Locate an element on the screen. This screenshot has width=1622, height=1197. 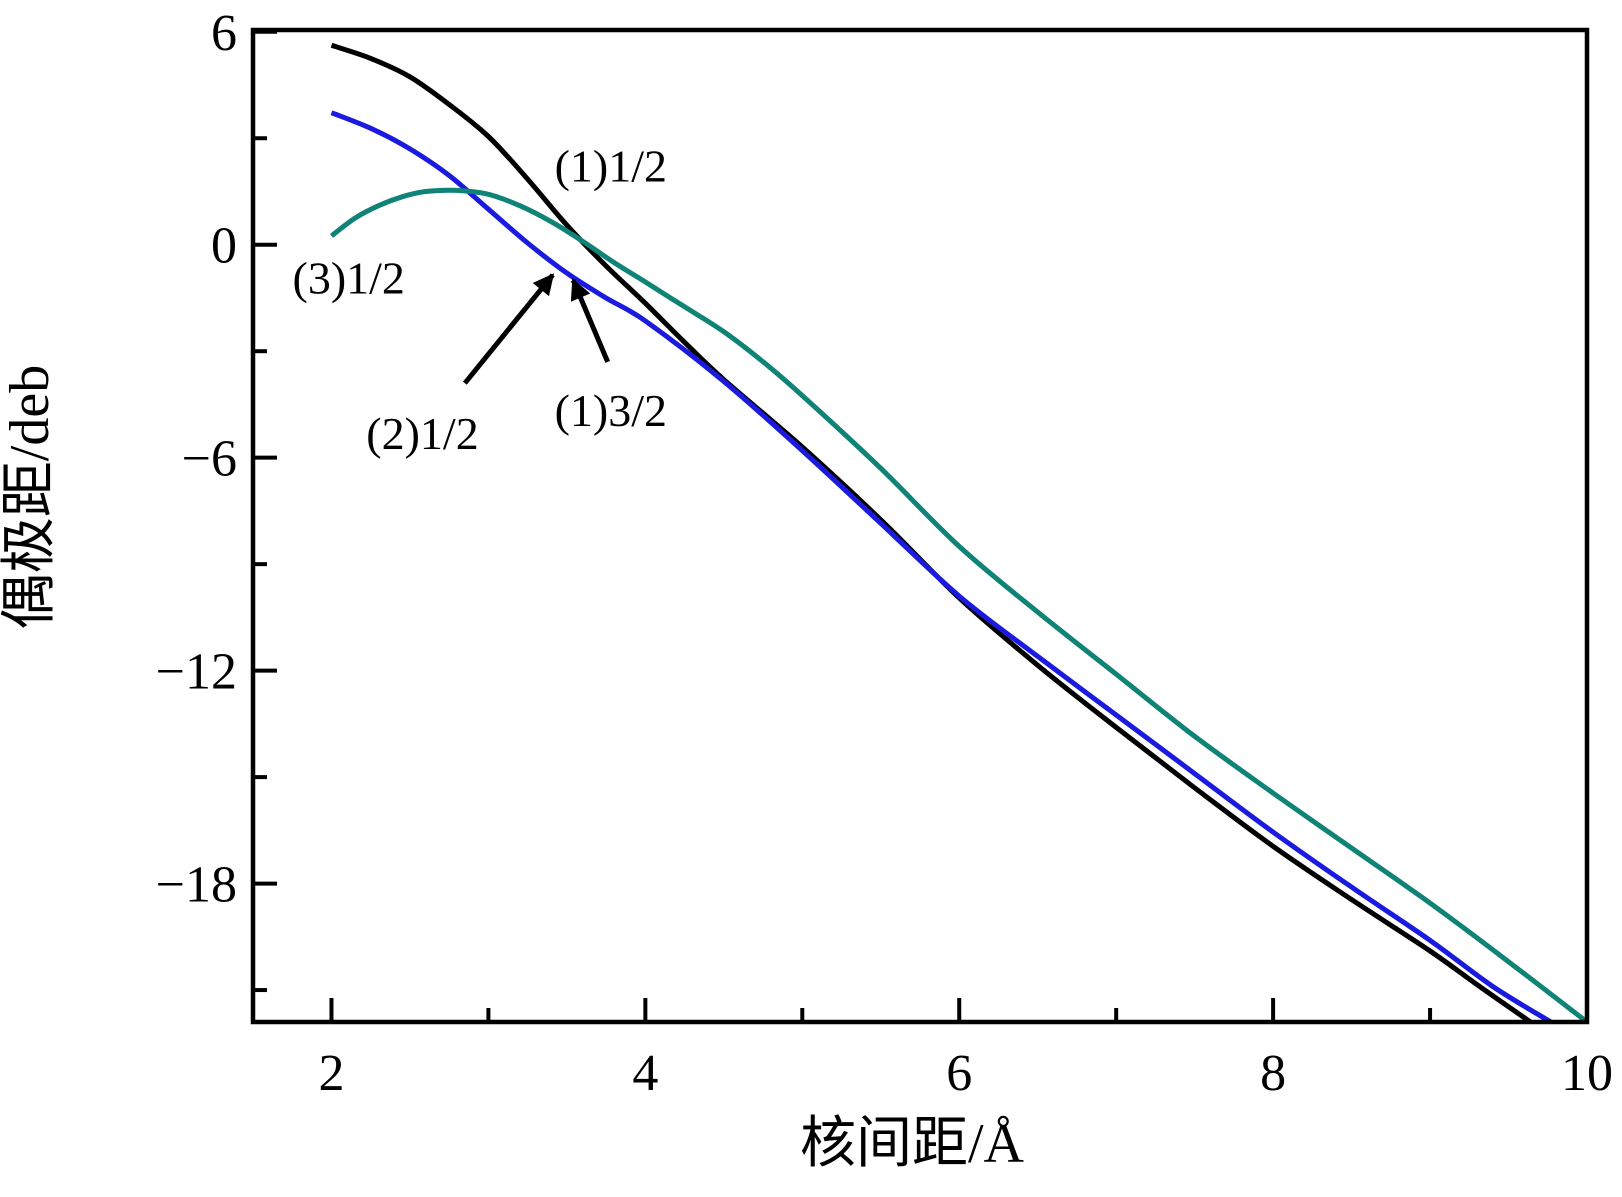
x-tick-label: 4 is located at coordinates (645, 1073).